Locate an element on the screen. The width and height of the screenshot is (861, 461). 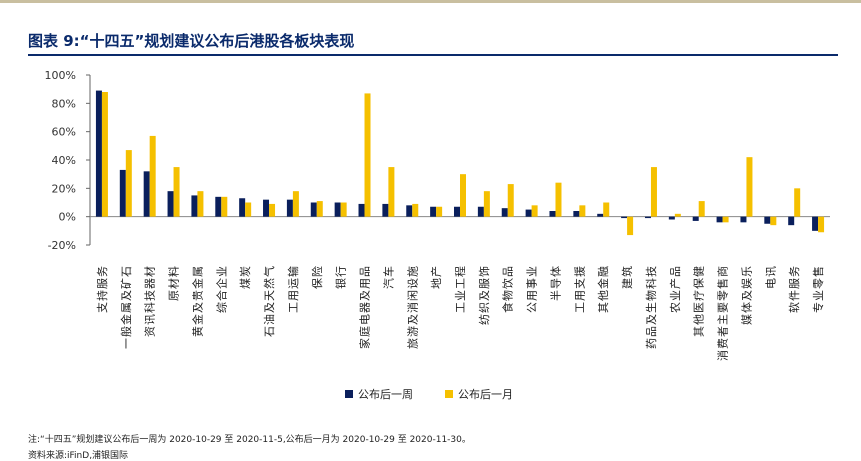
x-tick-label: 半导体 is located at coordinates (555, 283).